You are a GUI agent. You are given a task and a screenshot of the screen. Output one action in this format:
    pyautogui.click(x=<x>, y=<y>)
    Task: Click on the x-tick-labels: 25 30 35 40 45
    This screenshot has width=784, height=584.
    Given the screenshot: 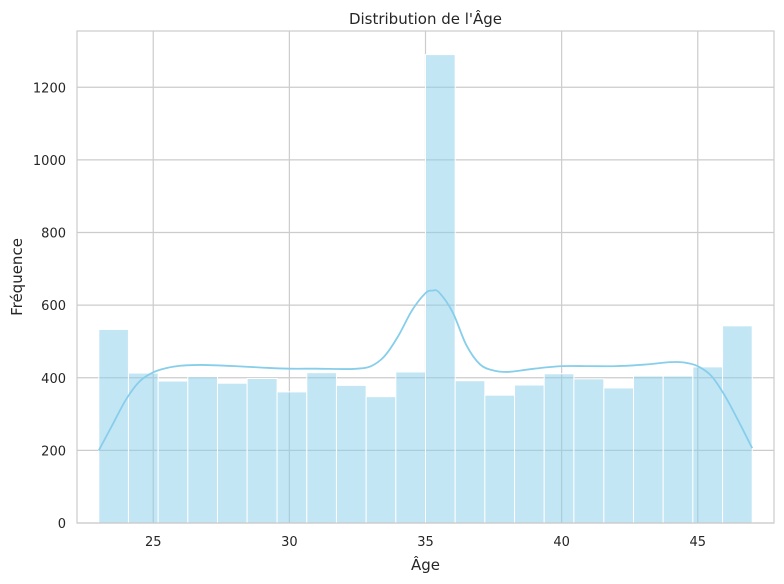 What is the action you would take?
    pyautogui.click(x=425, y=542)
    